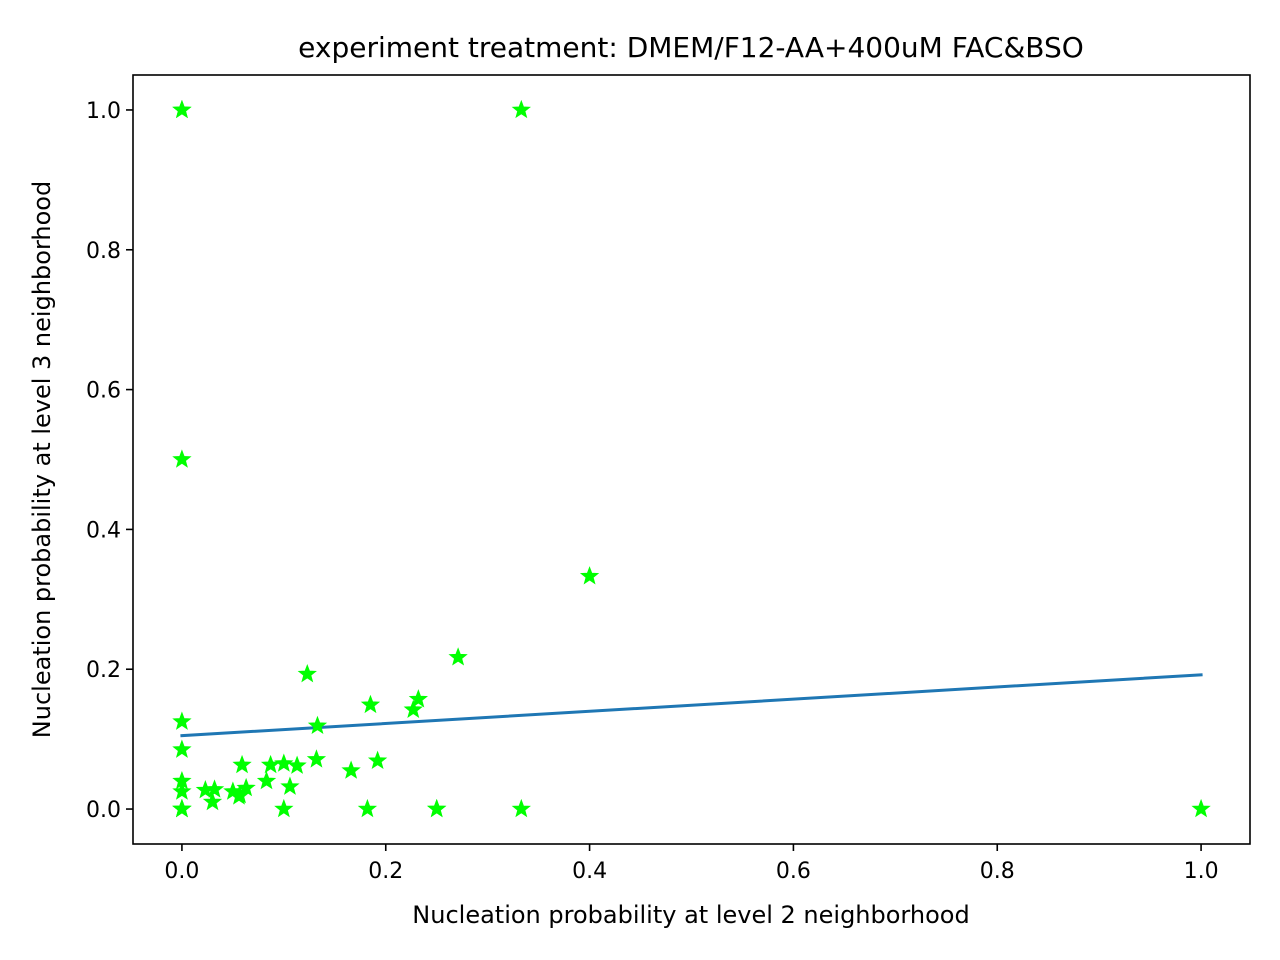  I want to click on fit-line, so click(691, 705).